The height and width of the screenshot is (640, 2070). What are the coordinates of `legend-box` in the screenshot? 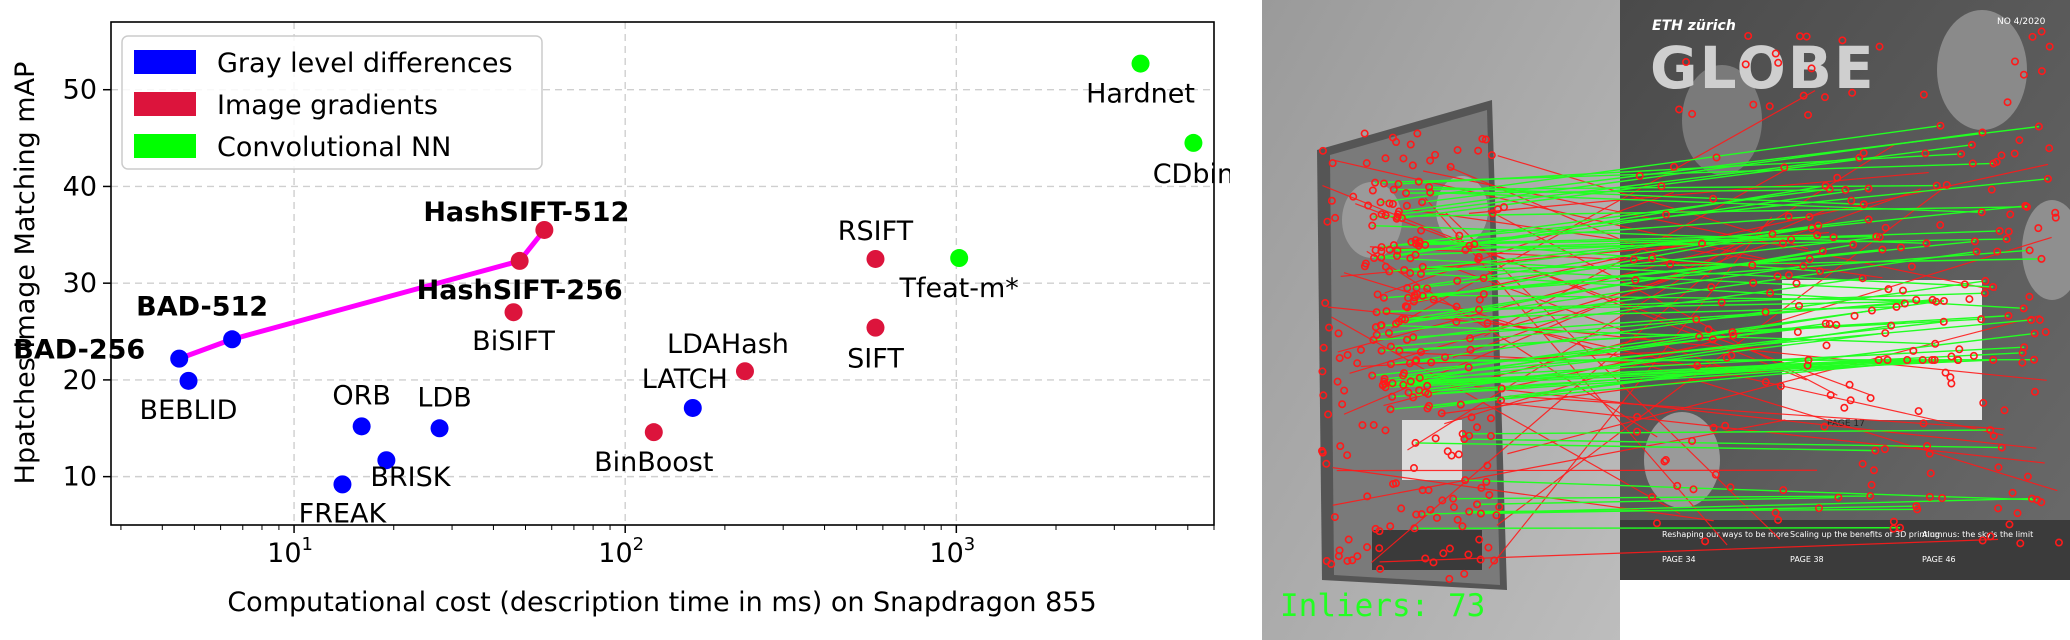 It's located at (332, 102).